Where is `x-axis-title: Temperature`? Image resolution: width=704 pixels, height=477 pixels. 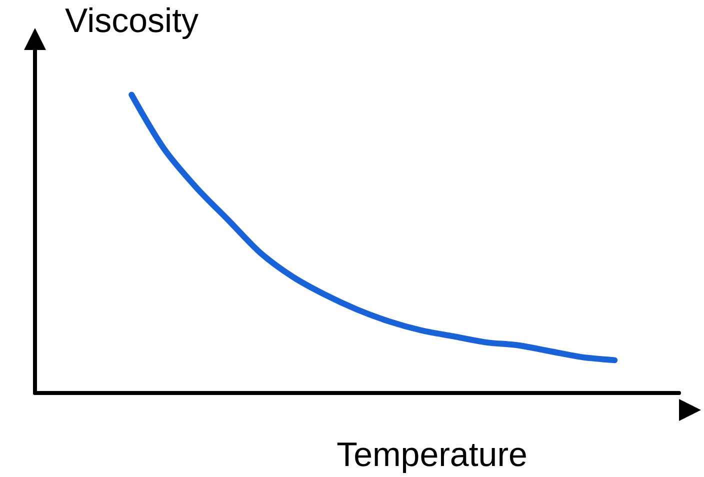
x-axis-title: Temperature is located at coordinates (432, 455).